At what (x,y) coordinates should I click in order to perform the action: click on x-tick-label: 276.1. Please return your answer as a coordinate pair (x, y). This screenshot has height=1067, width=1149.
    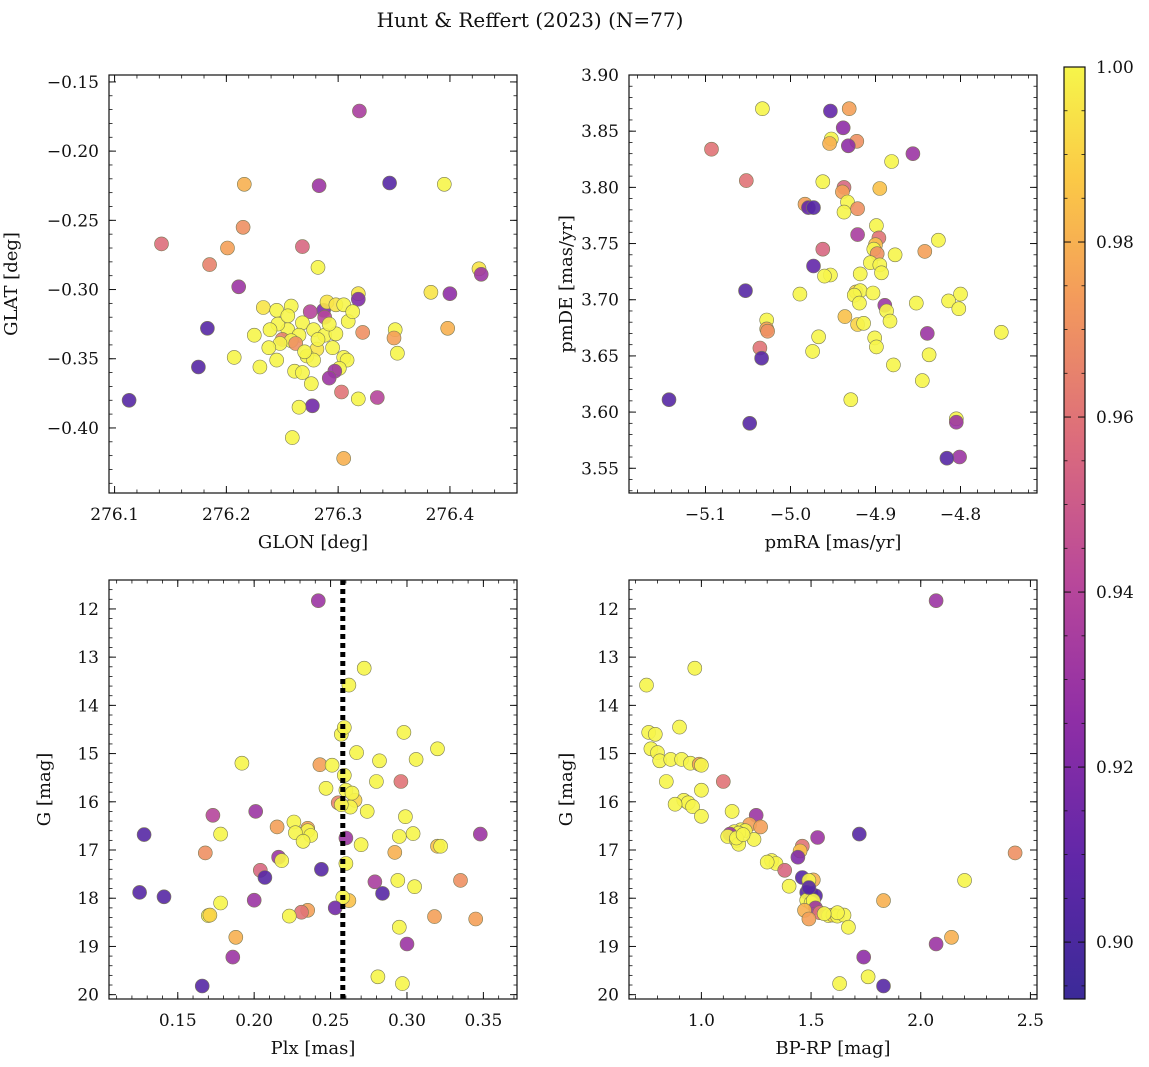
    Looking at the image, I should click on (114, 515).